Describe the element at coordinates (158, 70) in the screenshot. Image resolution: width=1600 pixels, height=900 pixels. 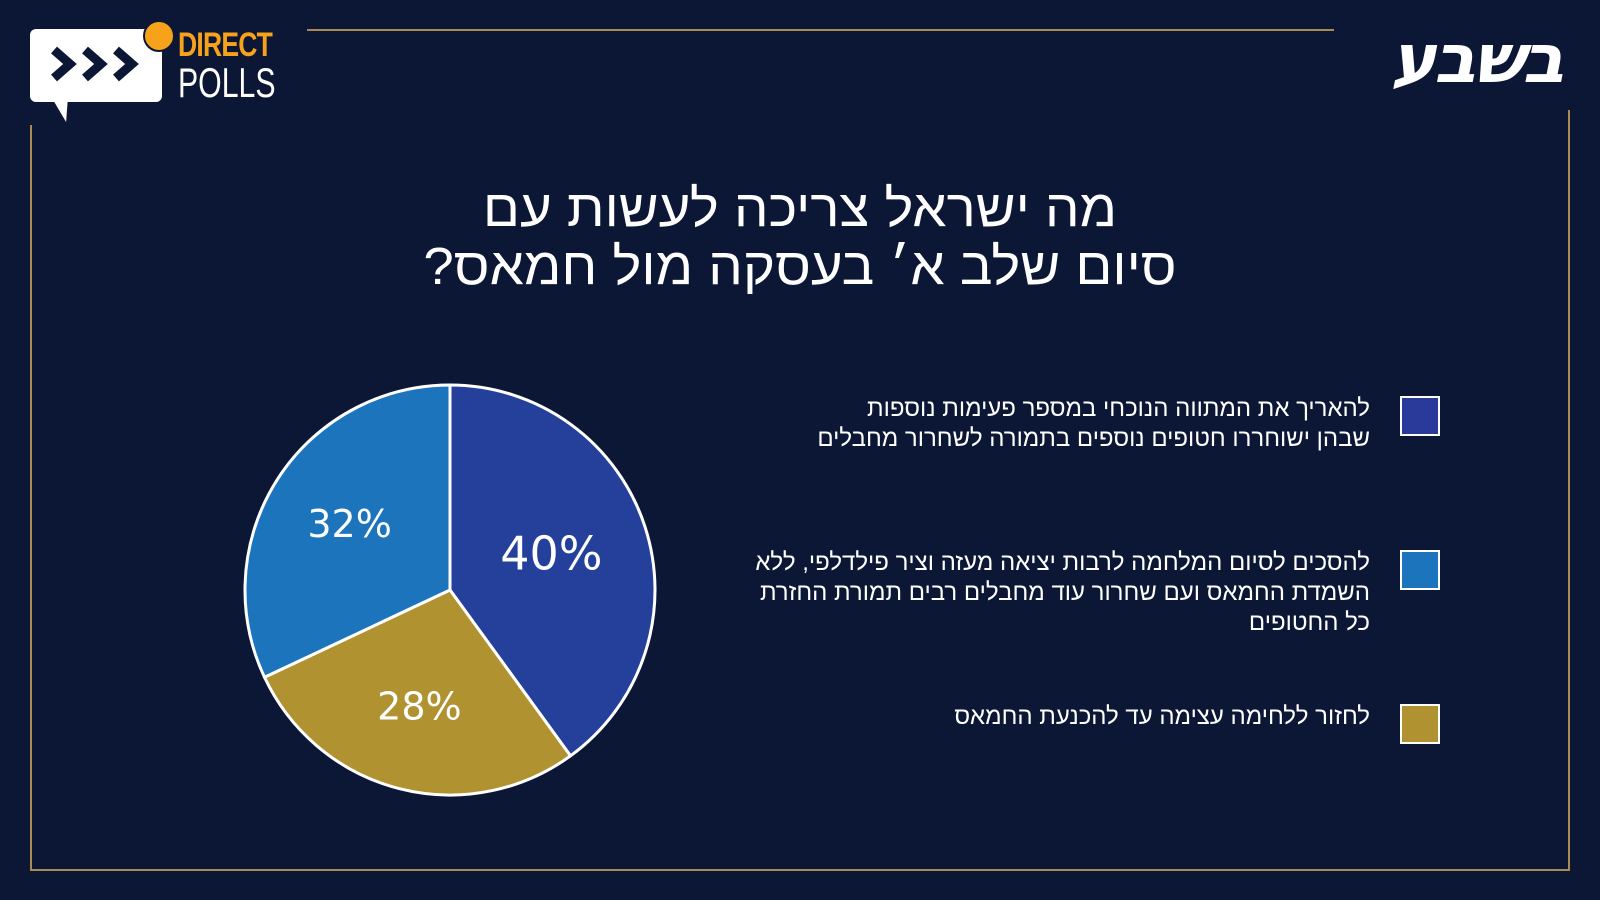
I see `direct-polls-logo: DIRECT POLLS` at that location.